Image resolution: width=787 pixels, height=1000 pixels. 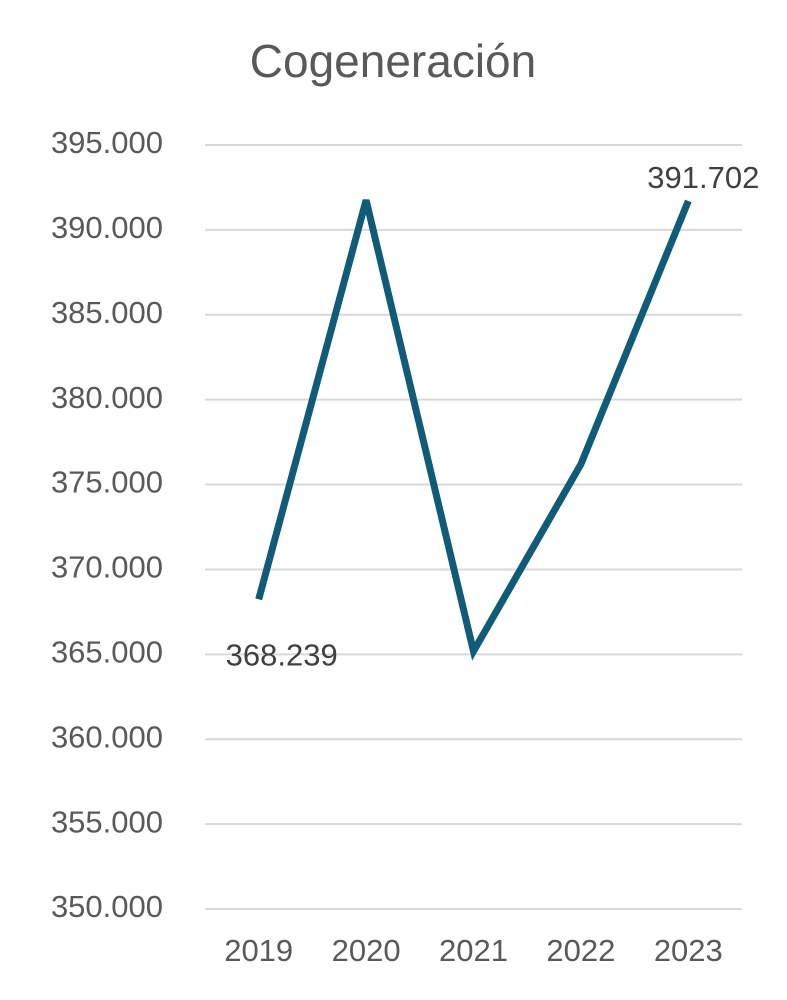 I want to click on x-tick-label: 2022, so click(x=580, y=950).